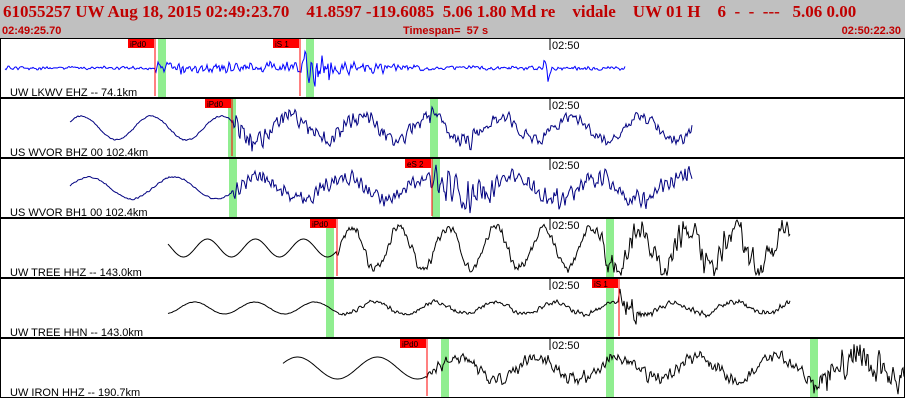 The image size is (905, 400). I want to click on start-time: 02:49:25.70, so click(32, 31).